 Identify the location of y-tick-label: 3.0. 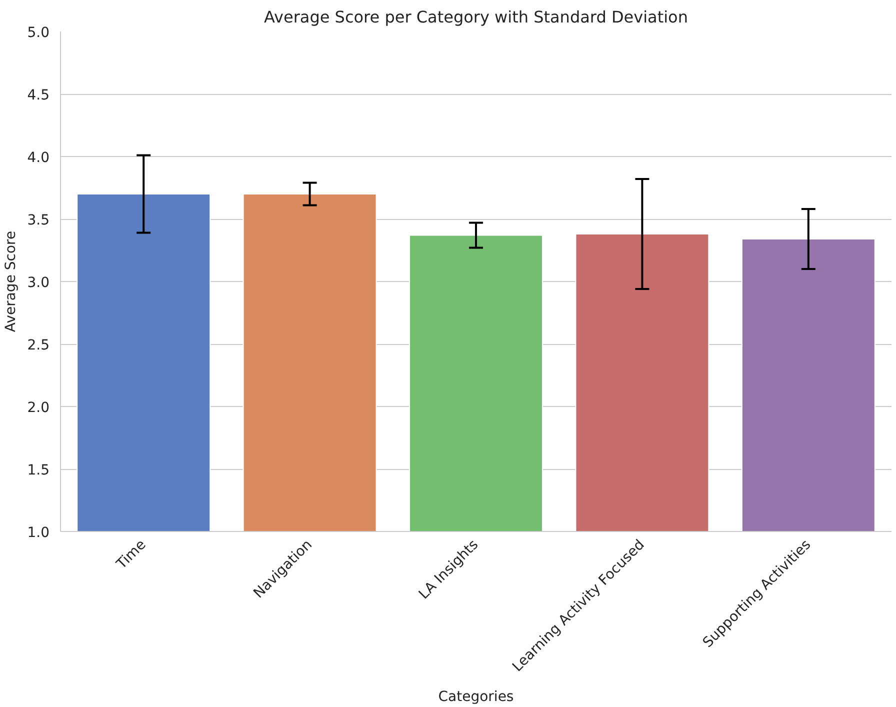
(38, 283).